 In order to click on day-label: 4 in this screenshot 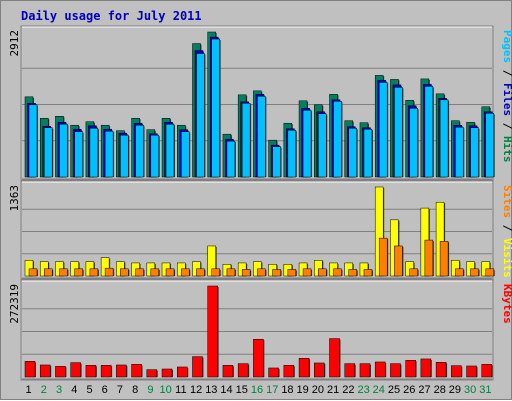, I will do `click(74, 390)`.